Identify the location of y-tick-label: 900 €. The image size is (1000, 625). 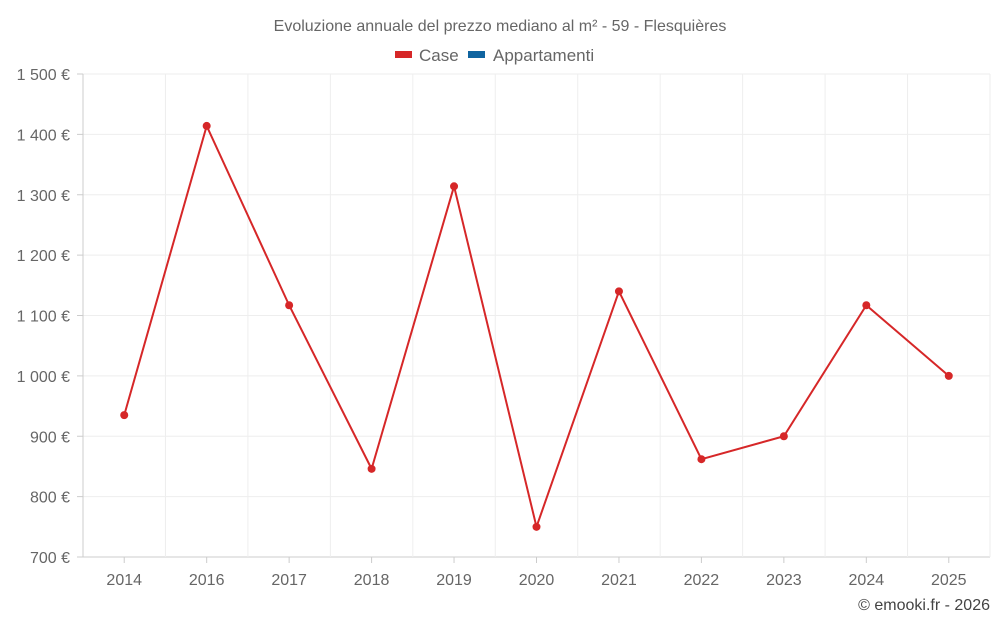
(50, 437).